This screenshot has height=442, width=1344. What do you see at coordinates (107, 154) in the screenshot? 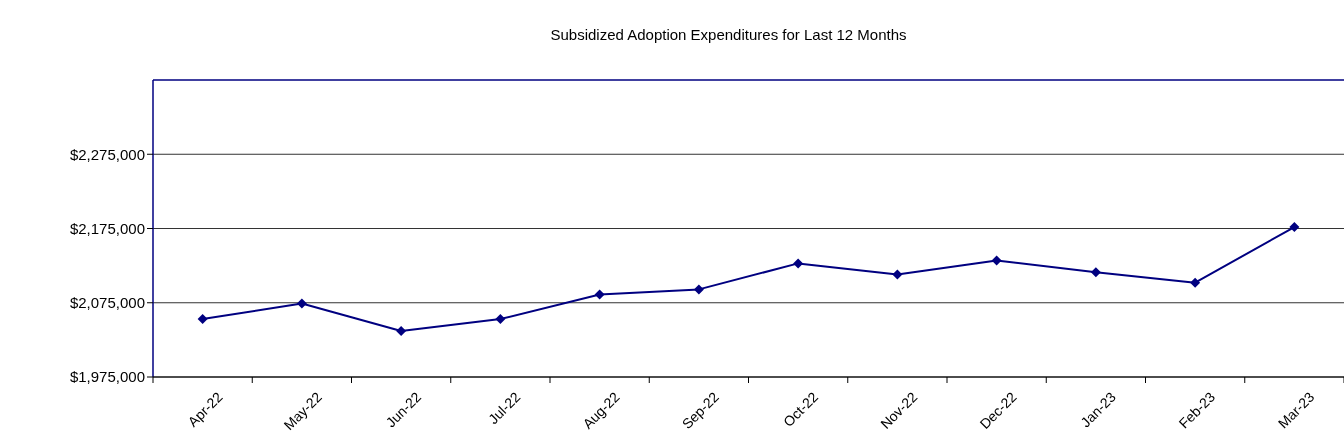
I see `y-tick-label: $2,275,000` at bounding box center [107, 154].